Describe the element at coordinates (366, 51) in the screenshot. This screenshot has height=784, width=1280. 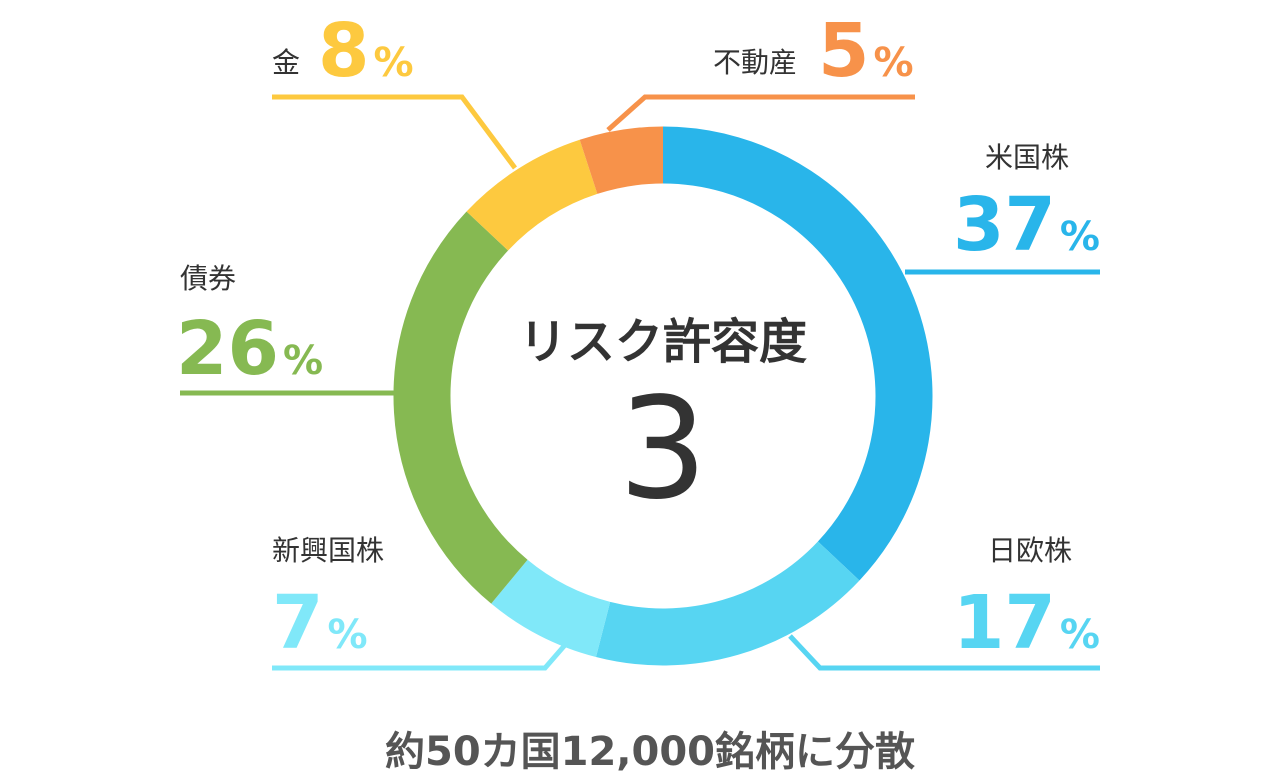
I see `value-label: 8%` at that location.